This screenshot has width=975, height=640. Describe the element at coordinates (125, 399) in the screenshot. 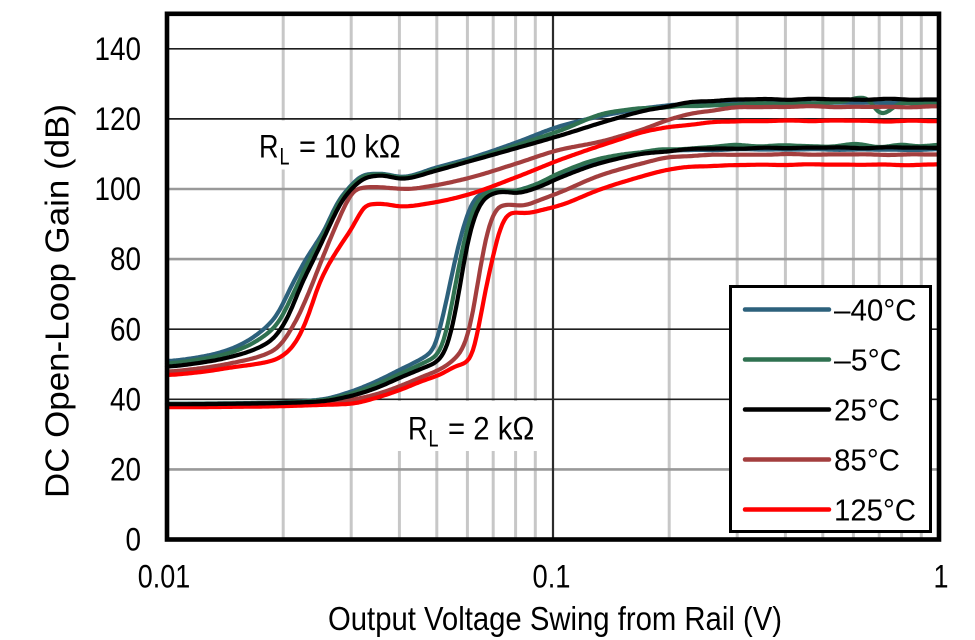

I see `svg-text: 40` at that location.